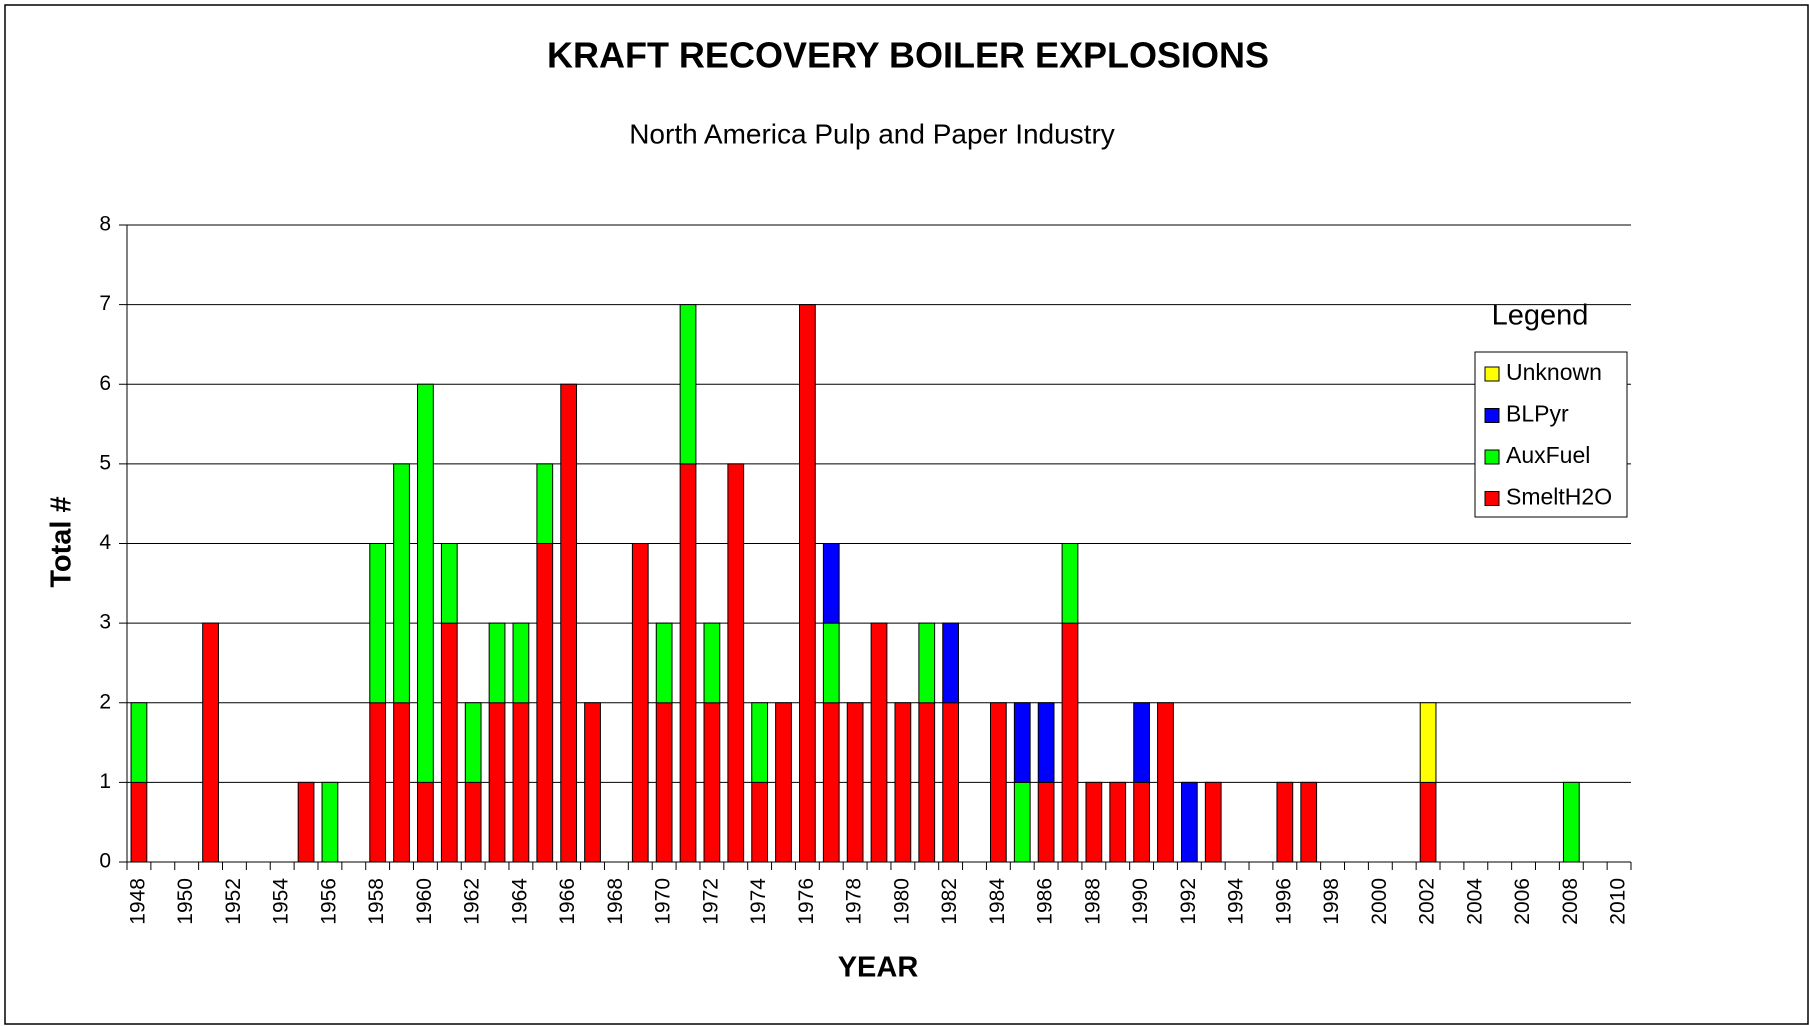  Describe the element at coordinates (1140, 901) in the screenshot. I see `x-tick-label: 1990` at that location.